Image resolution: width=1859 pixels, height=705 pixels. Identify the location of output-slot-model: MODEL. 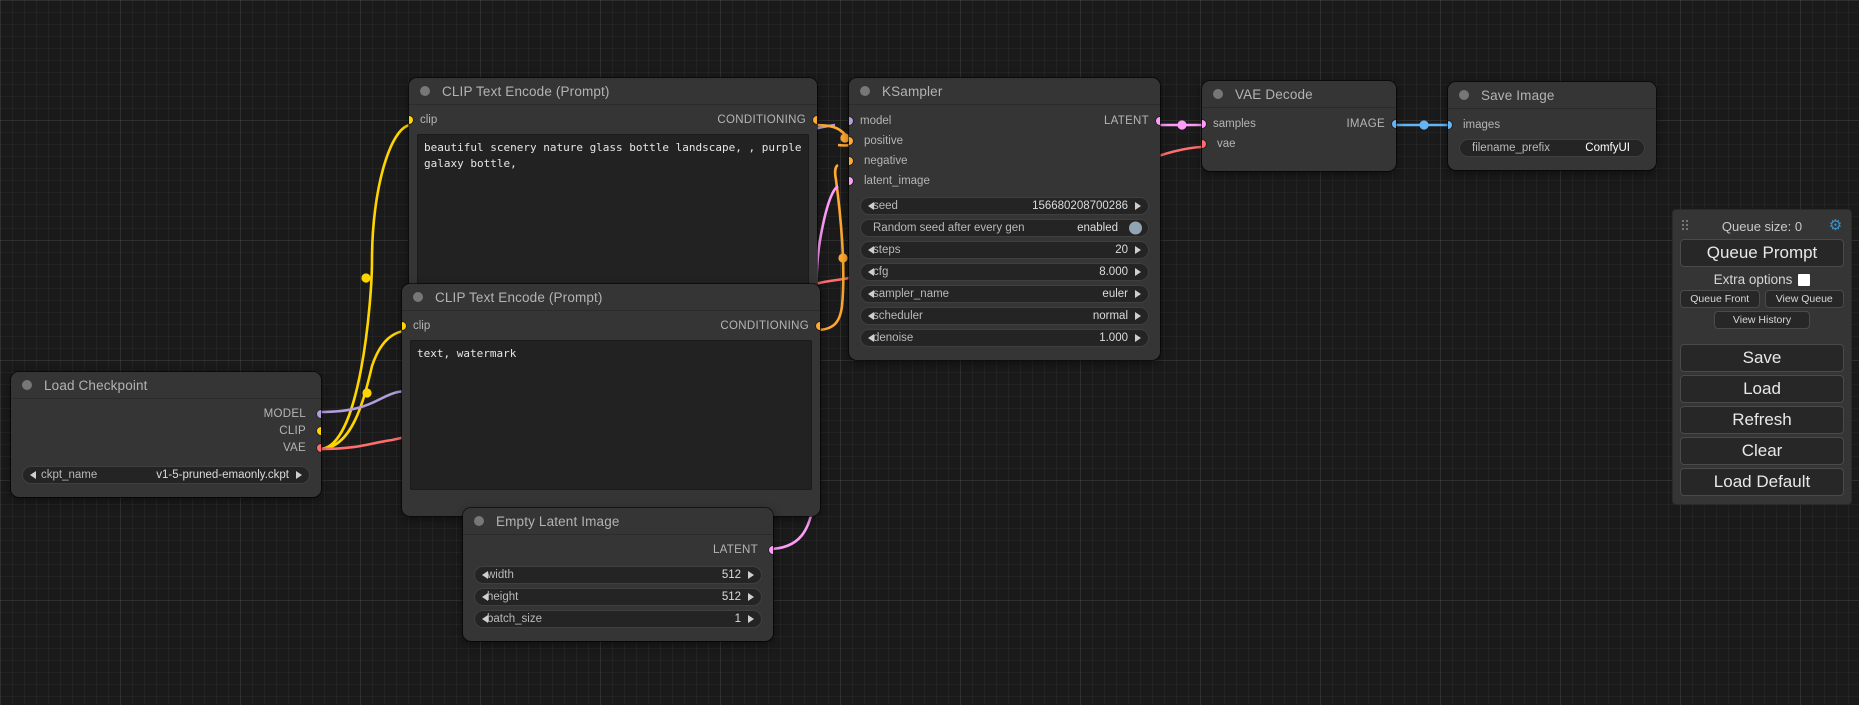
(166, 413).